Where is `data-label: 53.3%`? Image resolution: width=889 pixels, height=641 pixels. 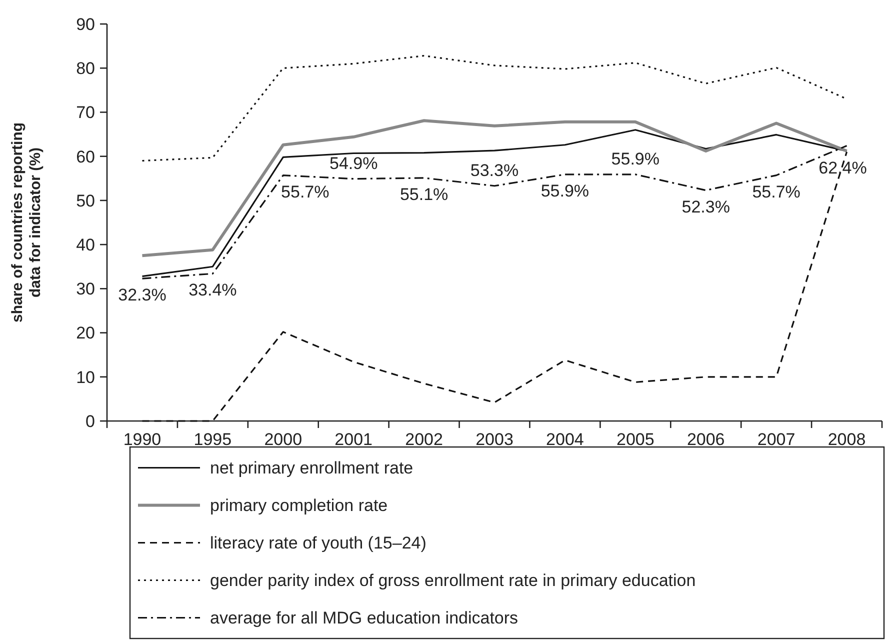
data-label: 53.3% is located at coordinates (494, 170).